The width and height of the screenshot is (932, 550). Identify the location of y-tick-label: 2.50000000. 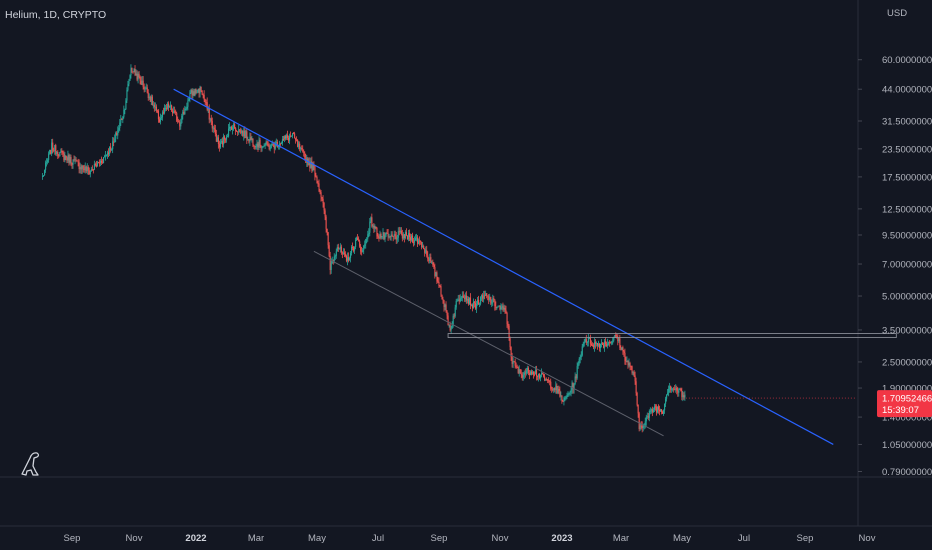
(907, 362).